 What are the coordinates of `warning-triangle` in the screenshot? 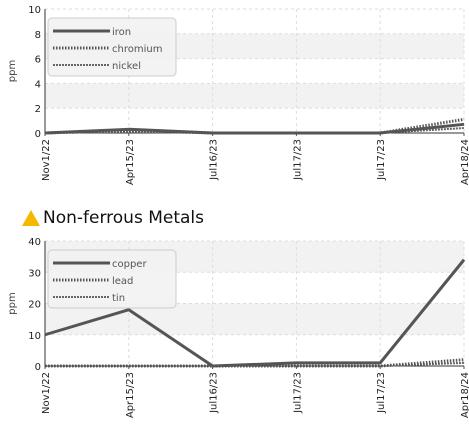 It's located at (31, 218).